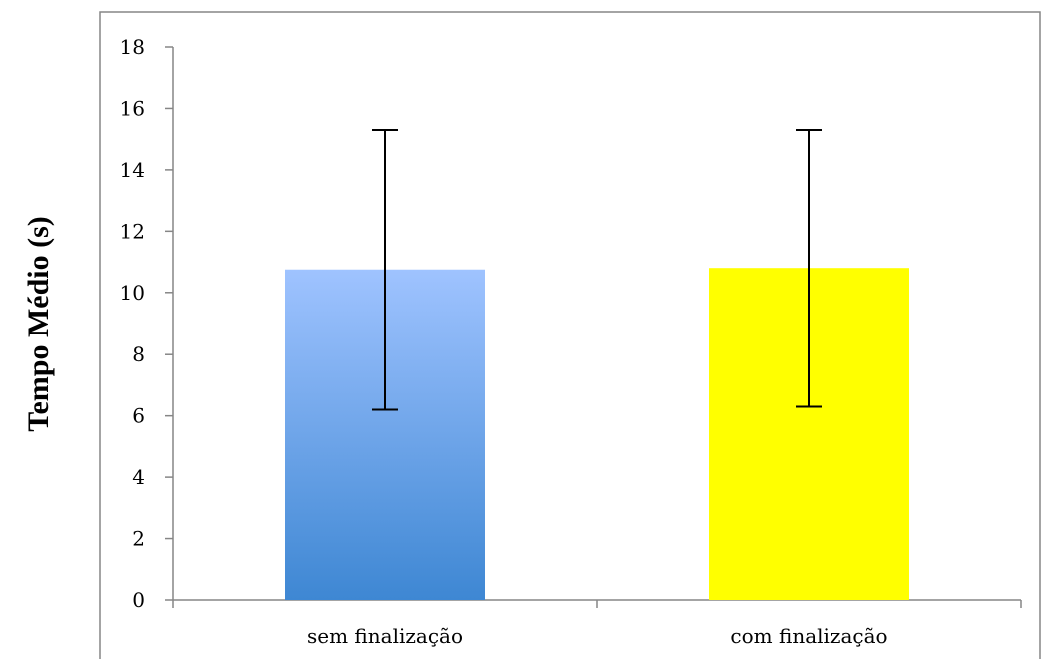 Image resolution: width=1043 pixels, height=659 pixels. What do you see at coordinates (38, 324) in the screenshot?
I see `y-axis-label: Tempo Médio (s)` at bounding box center [38, 324].